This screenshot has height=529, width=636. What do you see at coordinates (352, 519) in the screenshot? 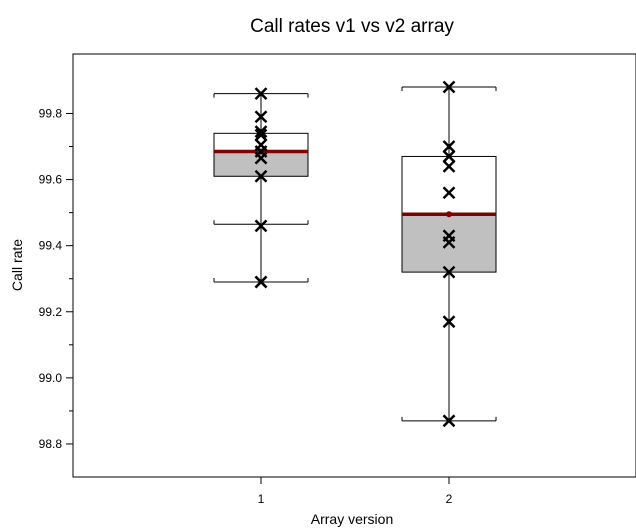
I see `x-axis-label: Array version` at bounding box center [352, 519].